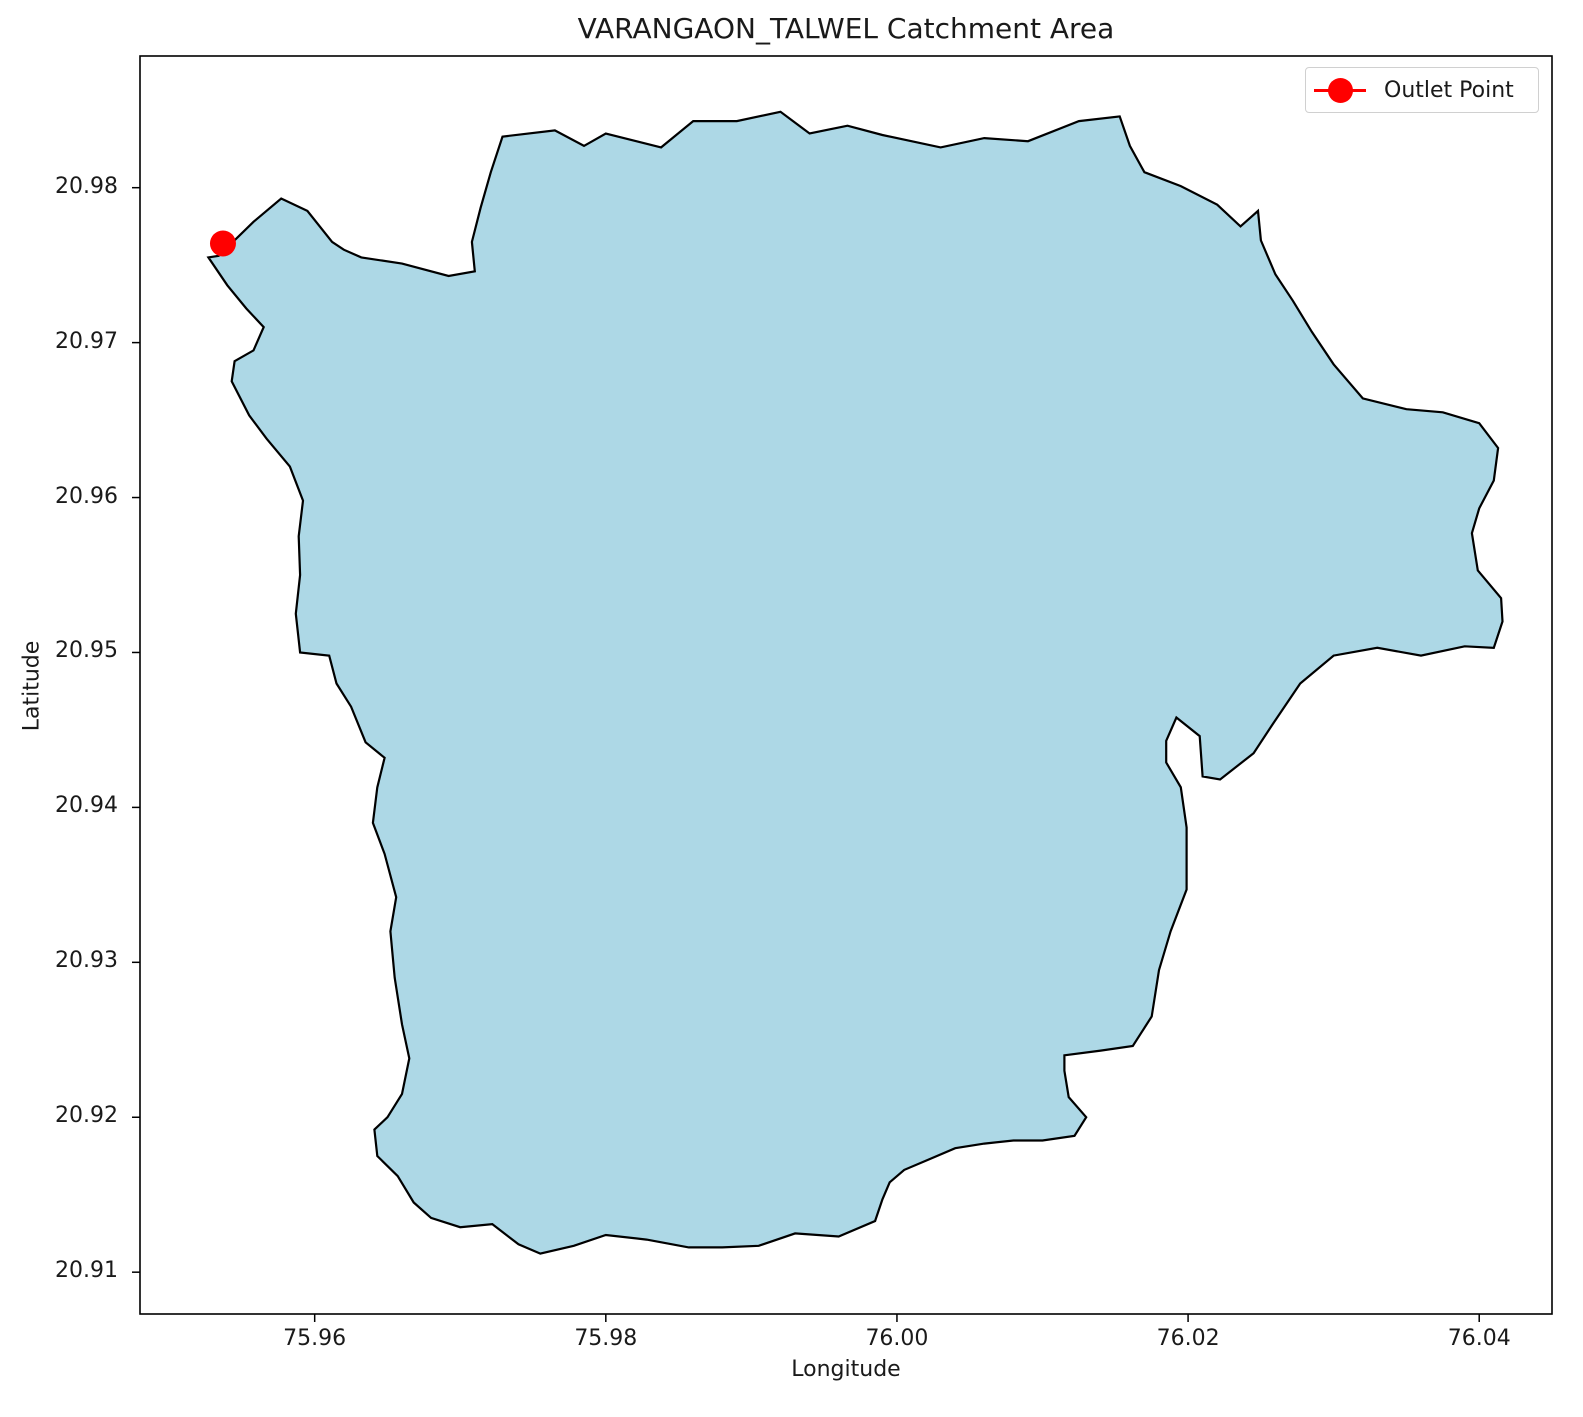 The width and height of the screenshot is (1583, 1417). Describe the element at coordinates (1449, 90) in the screenshot. I see `legend-label: Outlet Point` at that location.